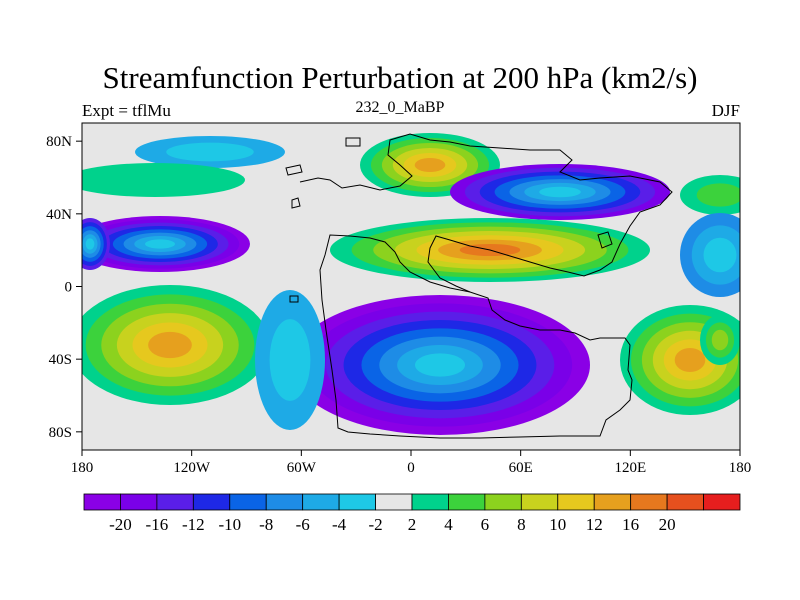 The height and width of the screenshot is (600, 800). What do you see at coordinates (725, 110) in the screenshot?
I see `season-label: DJF` at bounding box center [725, 110].